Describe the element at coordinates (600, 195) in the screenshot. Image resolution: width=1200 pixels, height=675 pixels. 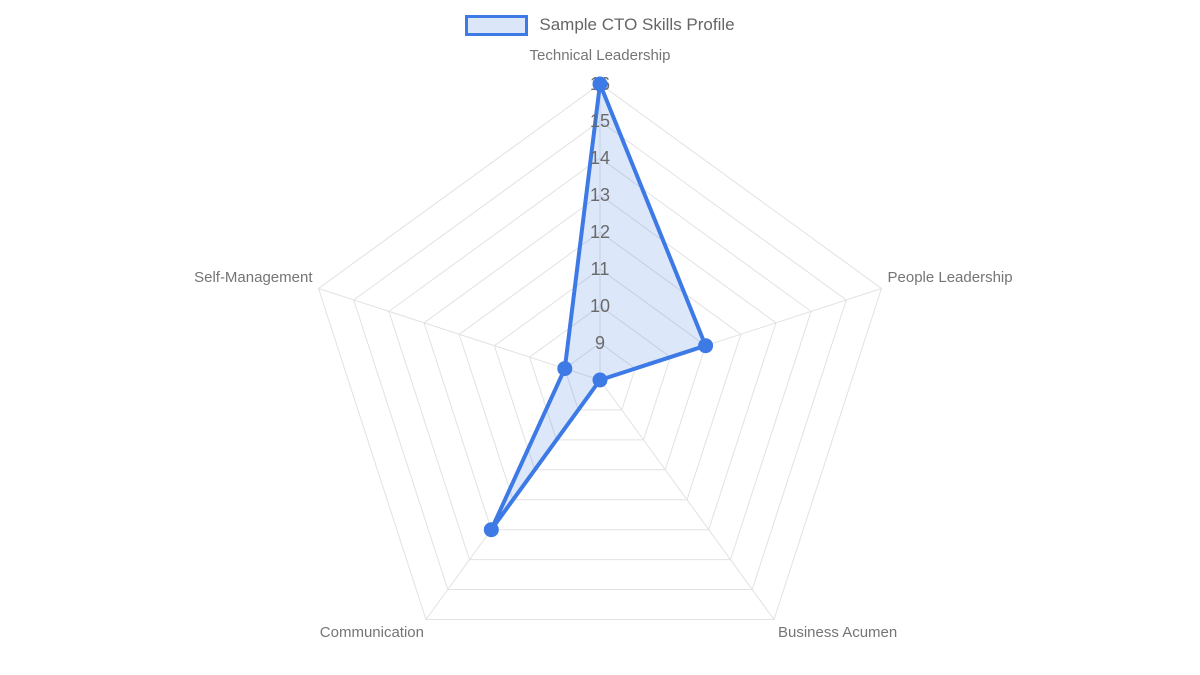
I see `radial-tick-label: 13` at that location.